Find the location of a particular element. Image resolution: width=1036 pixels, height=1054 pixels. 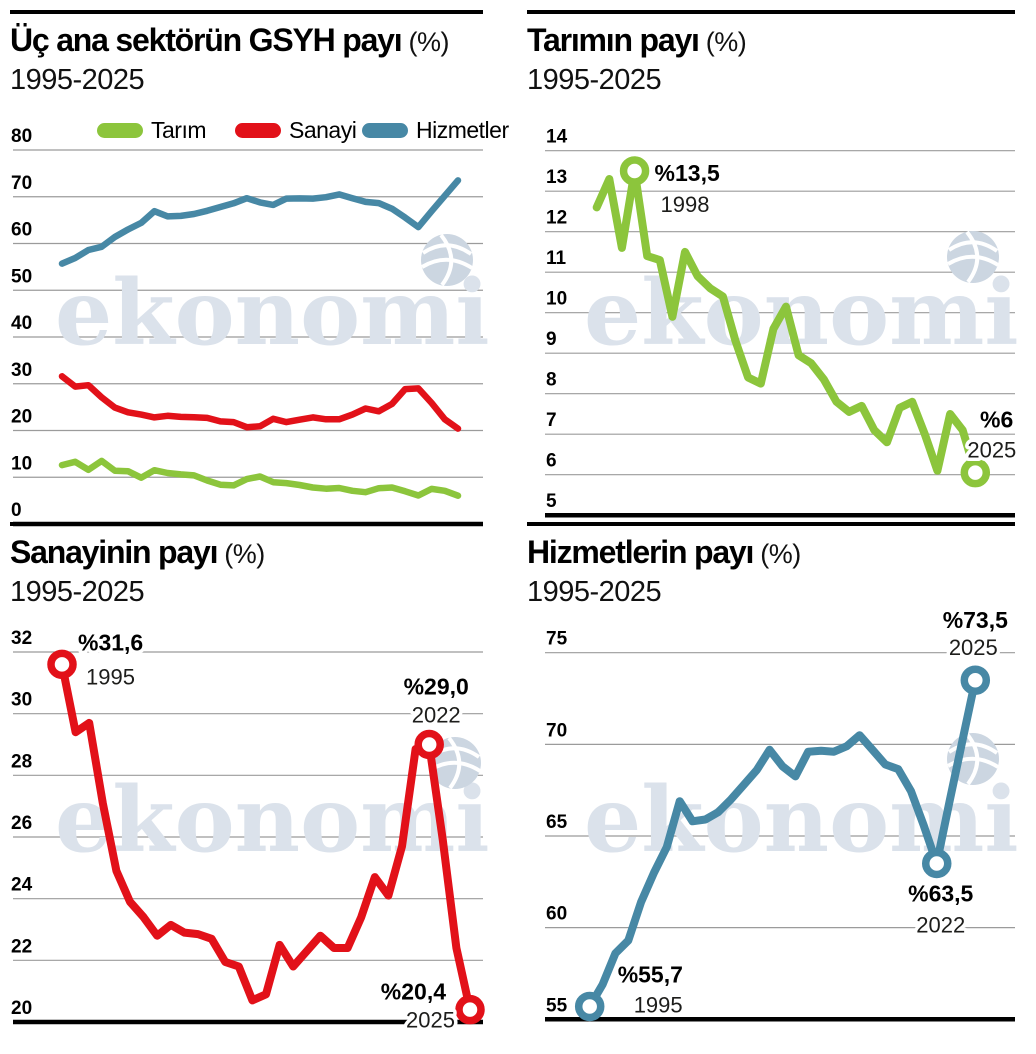

svg-text: 5 is located at coordinates (551, 501).